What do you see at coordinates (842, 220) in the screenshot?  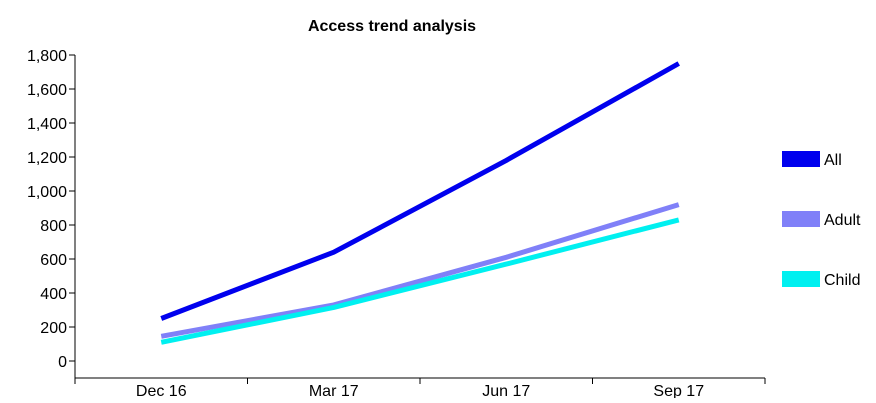 I see `legend-label-adult: Adult` at bounding box center [842, 220].